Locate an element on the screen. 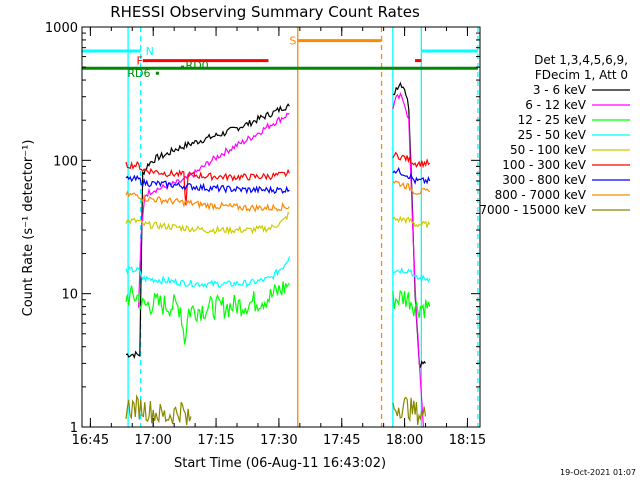 Image resolution: width=640 pixels, height=480 pixels. legend-label-8: 7000 - 15000 keV is located at coordinates (532, 210).